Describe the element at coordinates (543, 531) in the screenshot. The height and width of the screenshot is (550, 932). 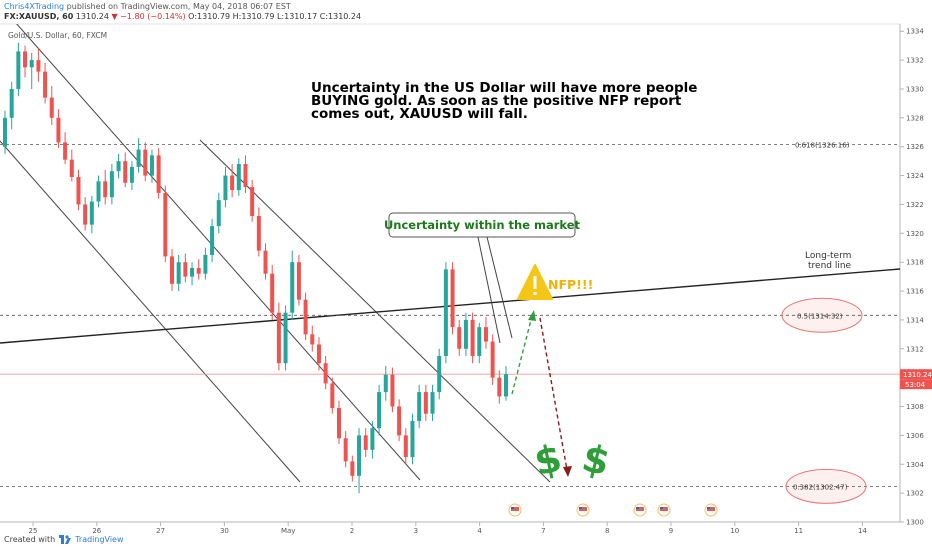
I see `time-axis-label: 7` at that location.